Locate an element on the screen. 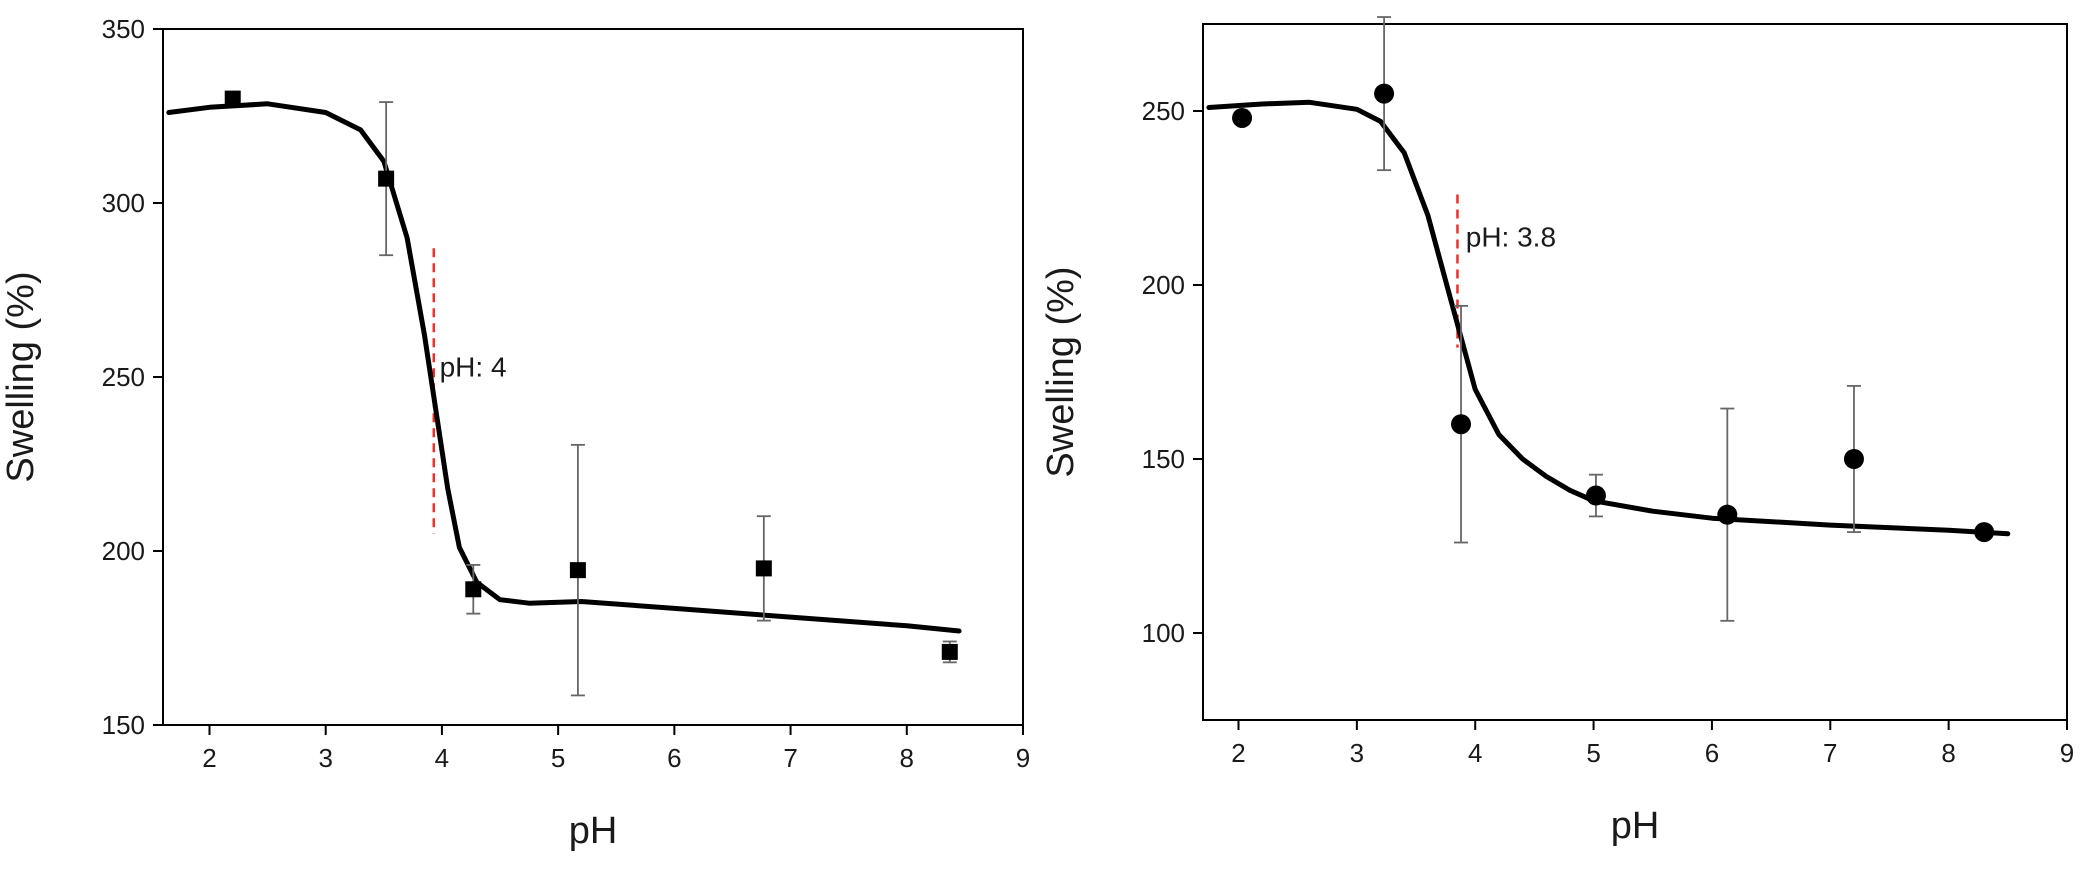  y-tick-label: 100 is located at coordinates (1163, 633).